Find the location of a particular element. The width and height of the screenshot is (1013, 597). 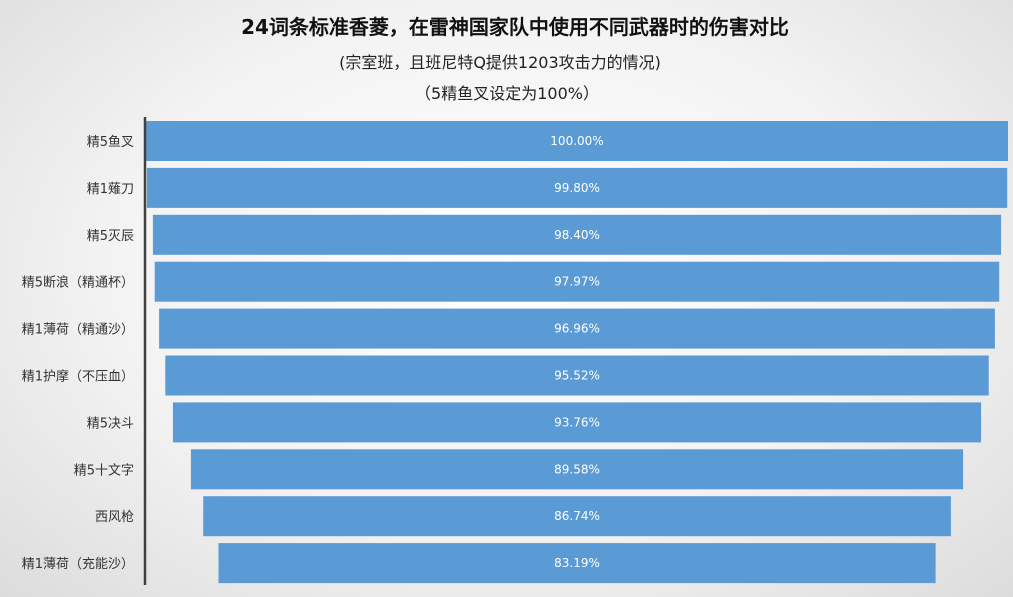

category-label: 精5决斗 is located at coordinates (110, 423).